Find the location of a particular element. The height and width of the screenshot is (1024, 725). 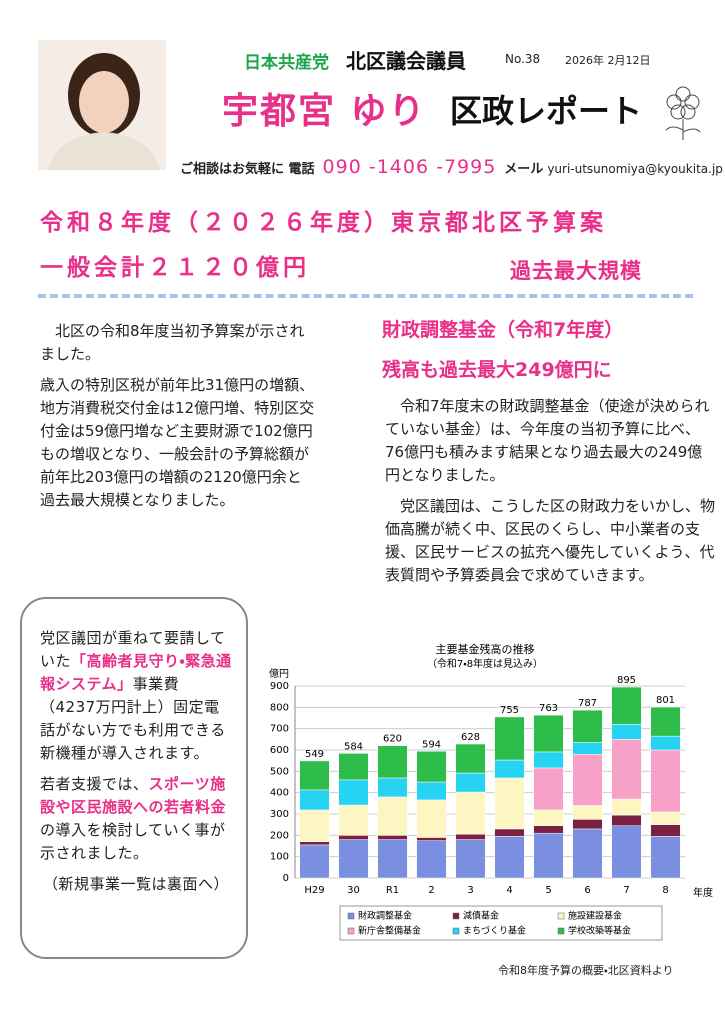

total-label: 895 is located at coordinates (626, 680).